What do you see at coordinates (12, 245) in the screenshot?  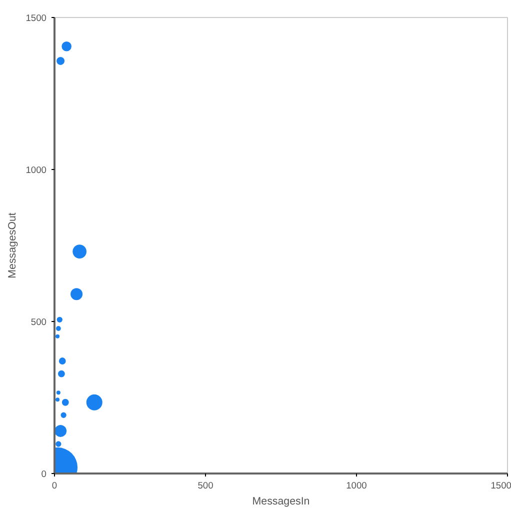 I see `y-axis-title: MessagesOut` at bounding box center [12, 245].